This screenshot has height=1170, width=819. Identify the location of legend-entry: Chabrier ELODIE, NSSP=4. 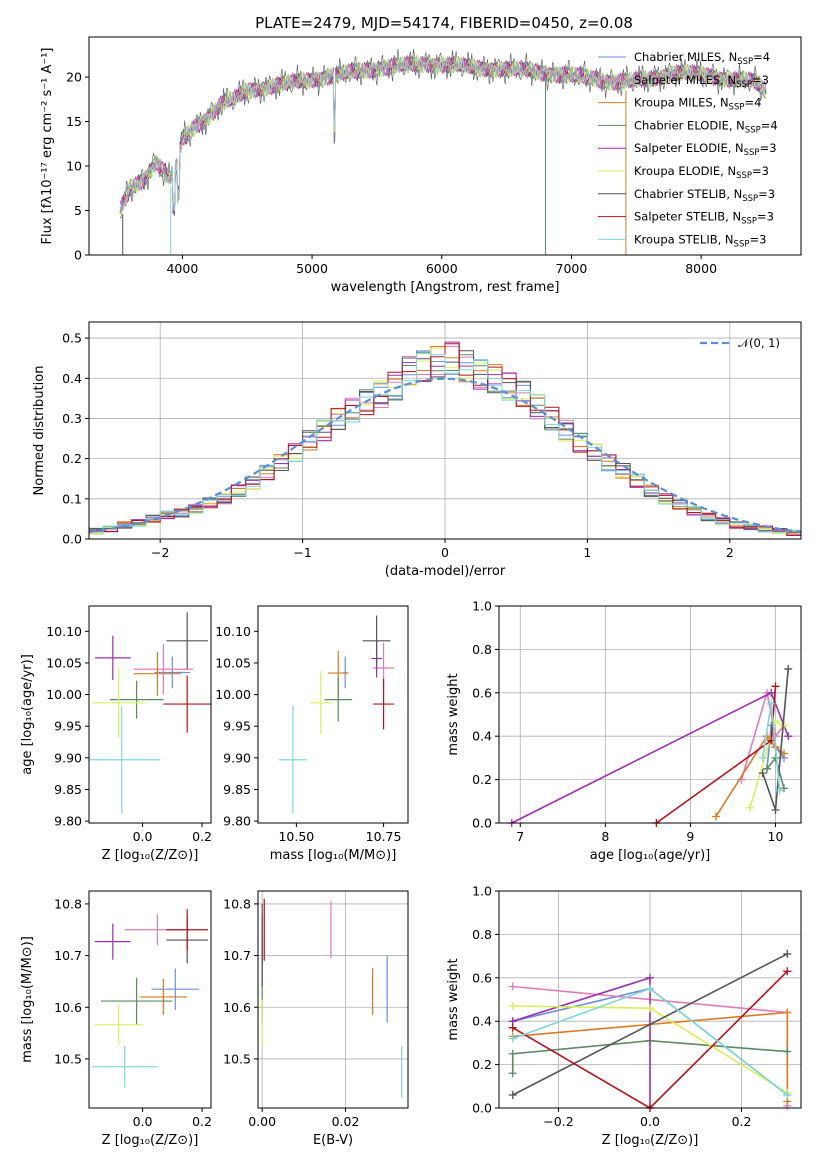
(706, 126).